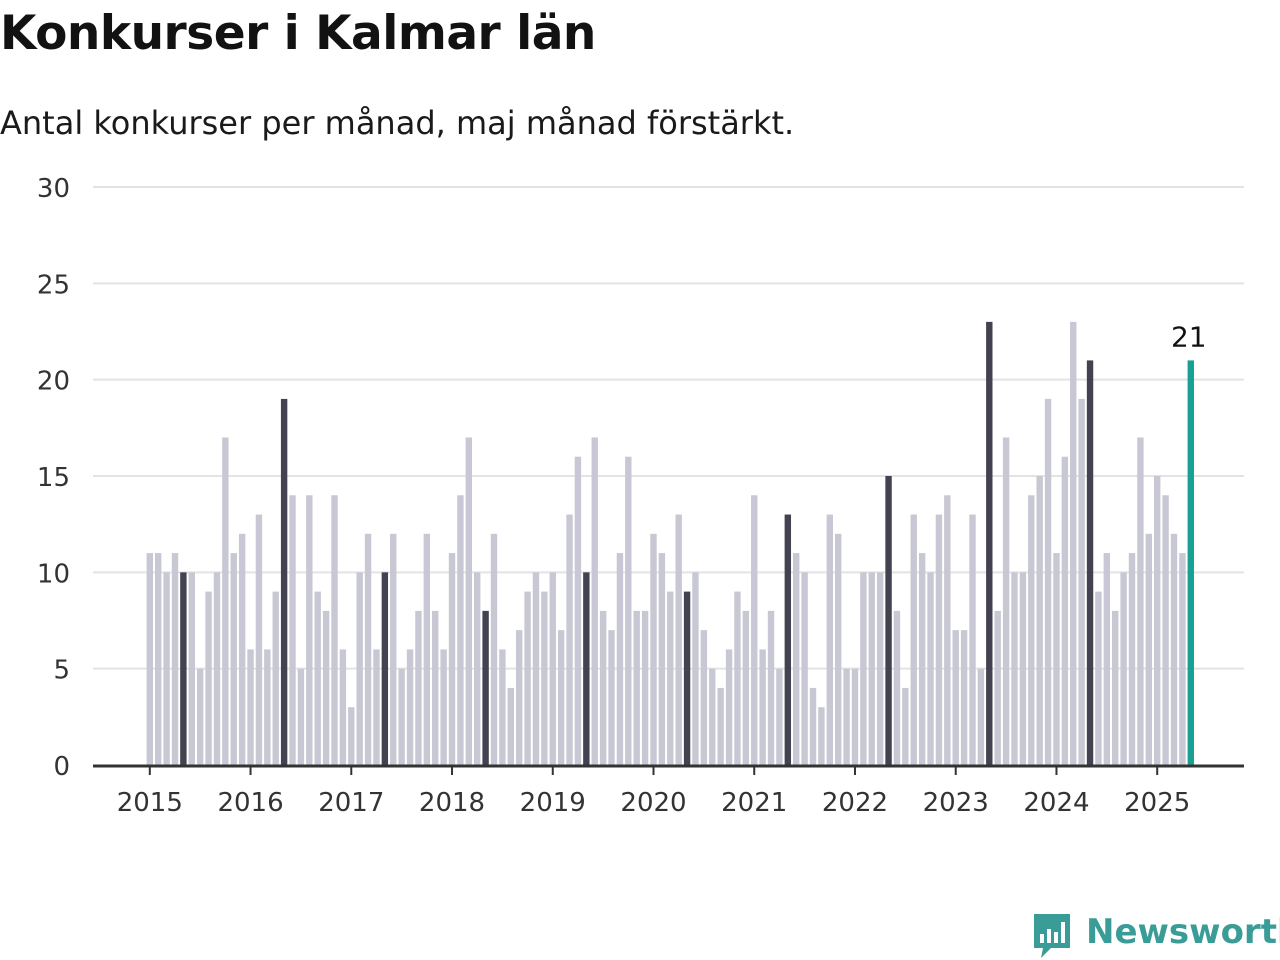 This screenshot has width=1280, height=960. Describe the element at coordinates (53, 382) in the screenshot. I see `y-tick-label: 20` at that location.